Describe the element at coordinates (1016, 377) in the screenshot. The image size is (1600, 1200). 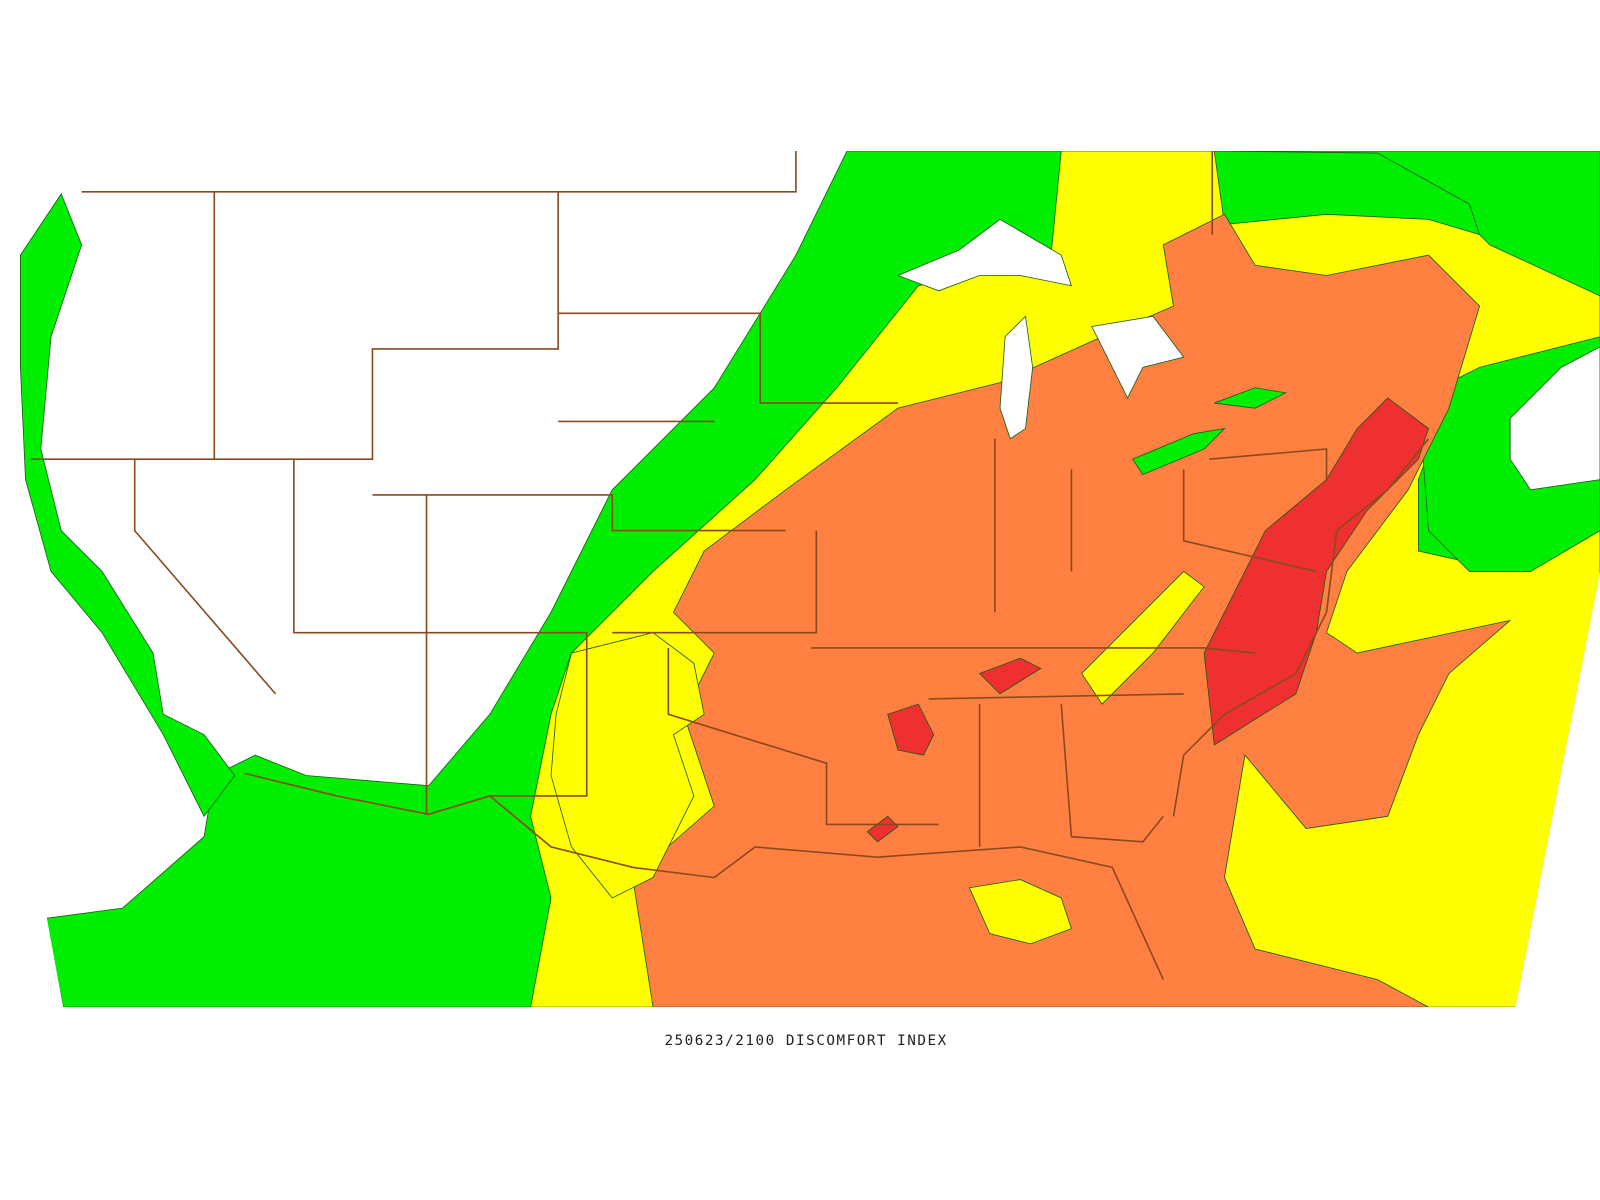
I see `lake-michigan` at that location.